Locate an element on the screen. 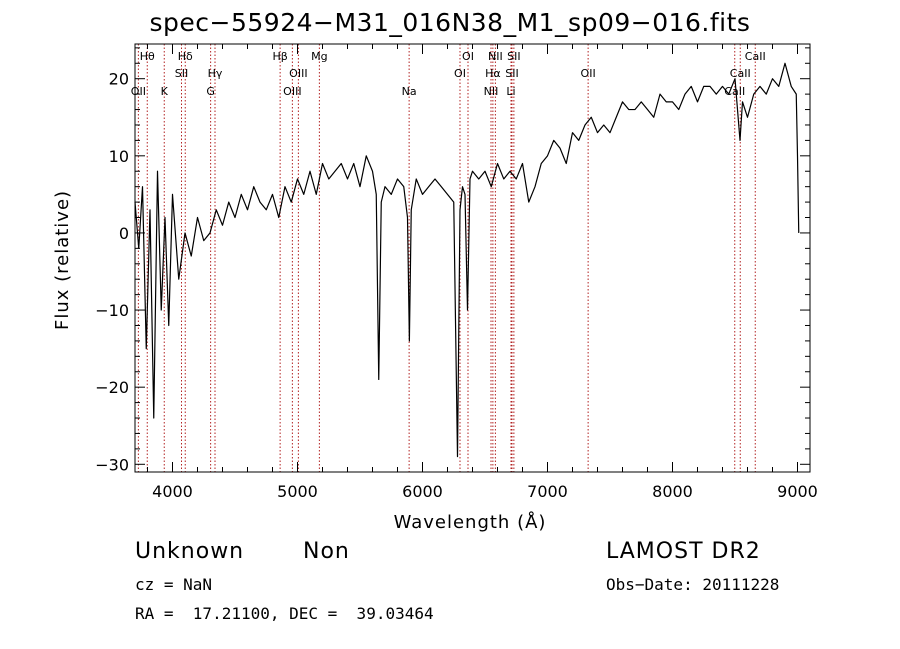 This screenshot has height=649, width=900. line-label: Li is located at coordinates (510, 91).